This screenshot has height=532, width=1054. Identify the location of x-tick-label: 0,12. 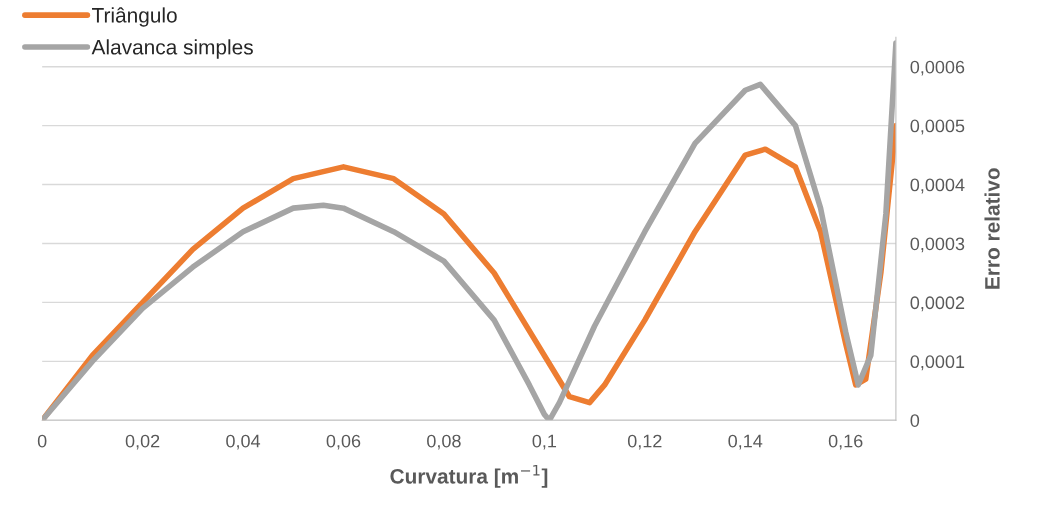
(644, 442).